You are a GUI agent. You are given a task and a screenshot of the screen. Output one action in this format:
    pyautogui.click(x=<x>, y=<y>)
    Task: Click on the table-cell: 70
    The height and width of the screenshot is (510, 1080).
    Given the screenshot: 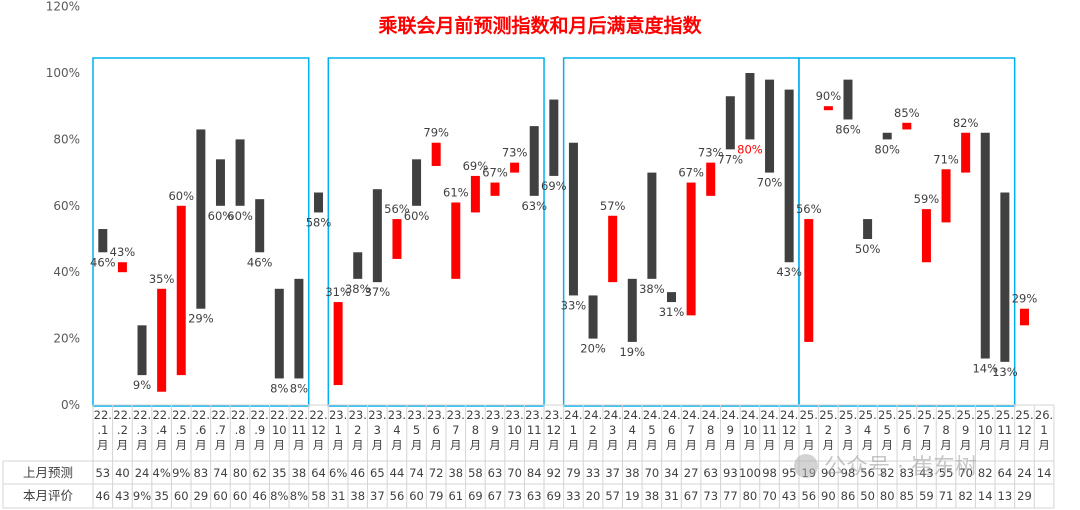 What is the action you would take?
    pyautogui.click(x=769, y=496)
    